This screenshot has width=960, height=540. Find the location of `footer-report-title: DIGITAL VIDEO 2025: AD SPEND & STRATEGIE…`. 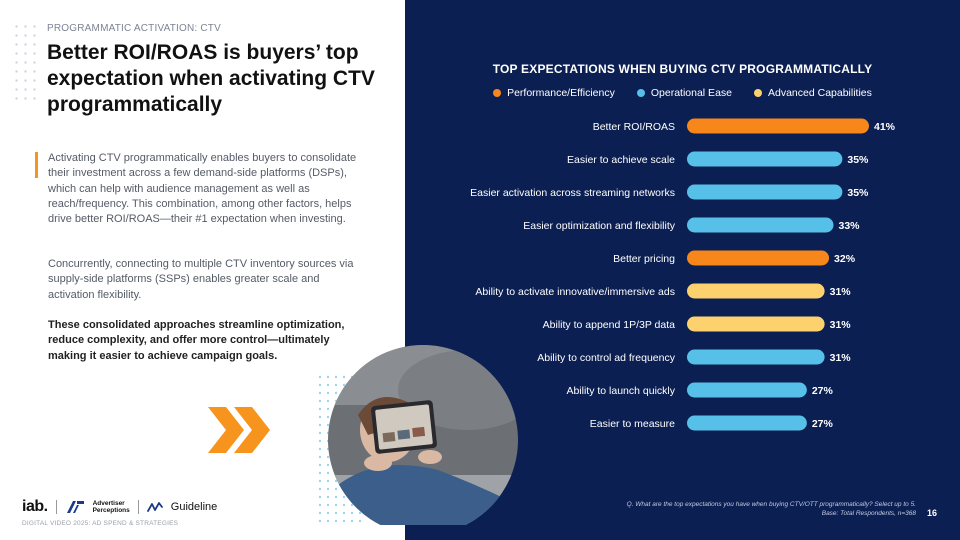

footer-report-title: DIGITAL VIDEO 2025: AD SPEND & STRATEGIE… is located at coordinates (100, 523).